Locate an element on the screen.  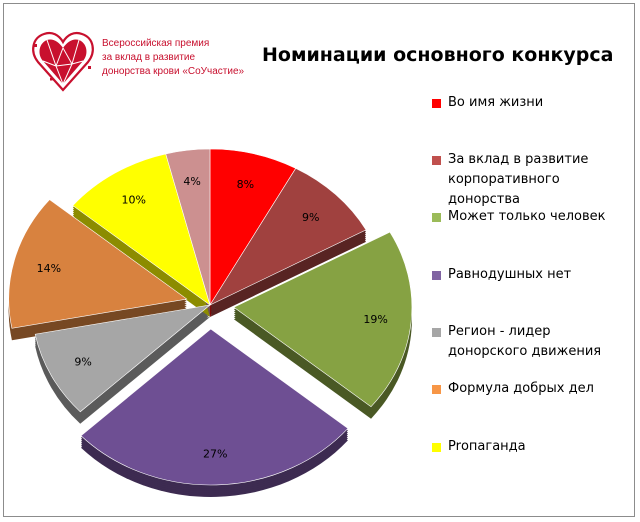
legend-label: Формула добрых дел is located at coordinates (521, 388).